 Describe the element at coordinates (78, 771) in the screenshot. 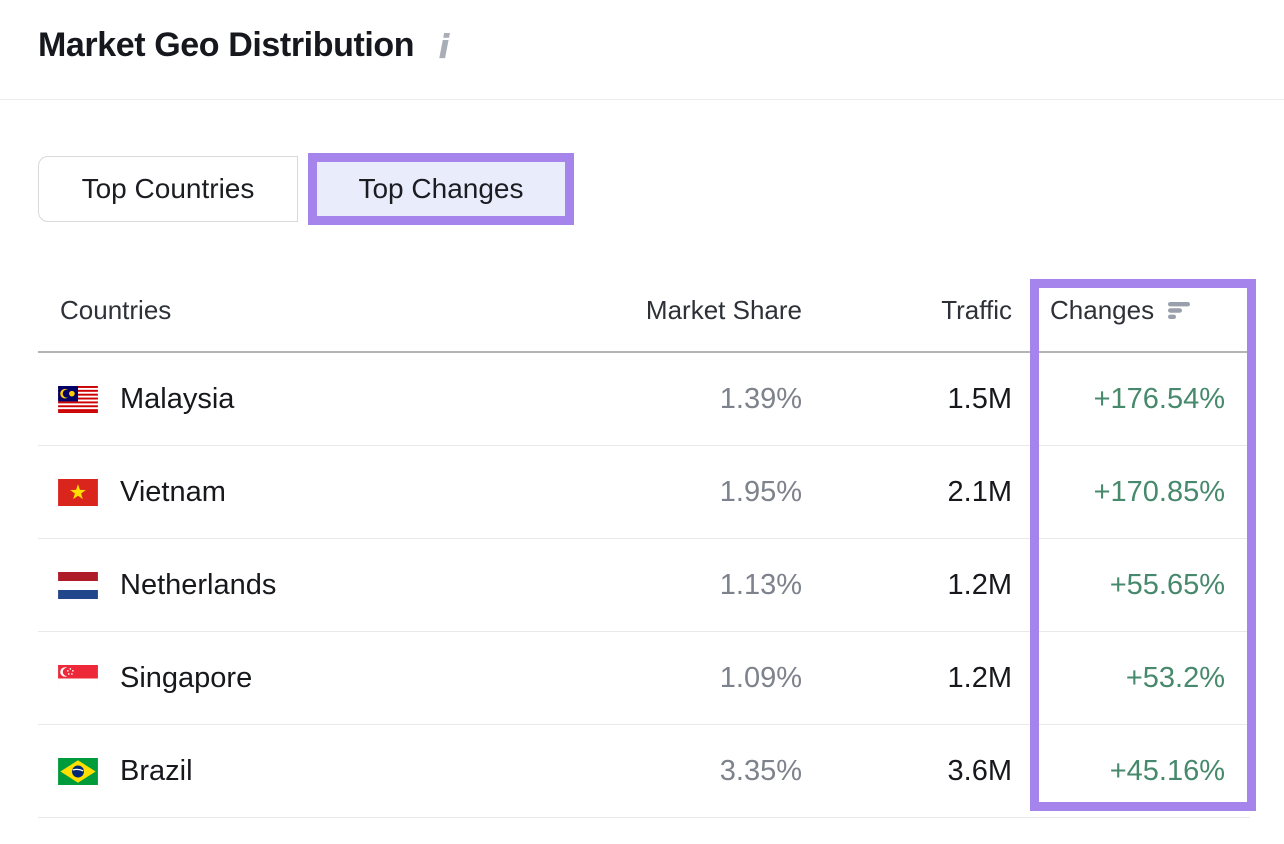

I see `flag-brazil-icon` at that location.